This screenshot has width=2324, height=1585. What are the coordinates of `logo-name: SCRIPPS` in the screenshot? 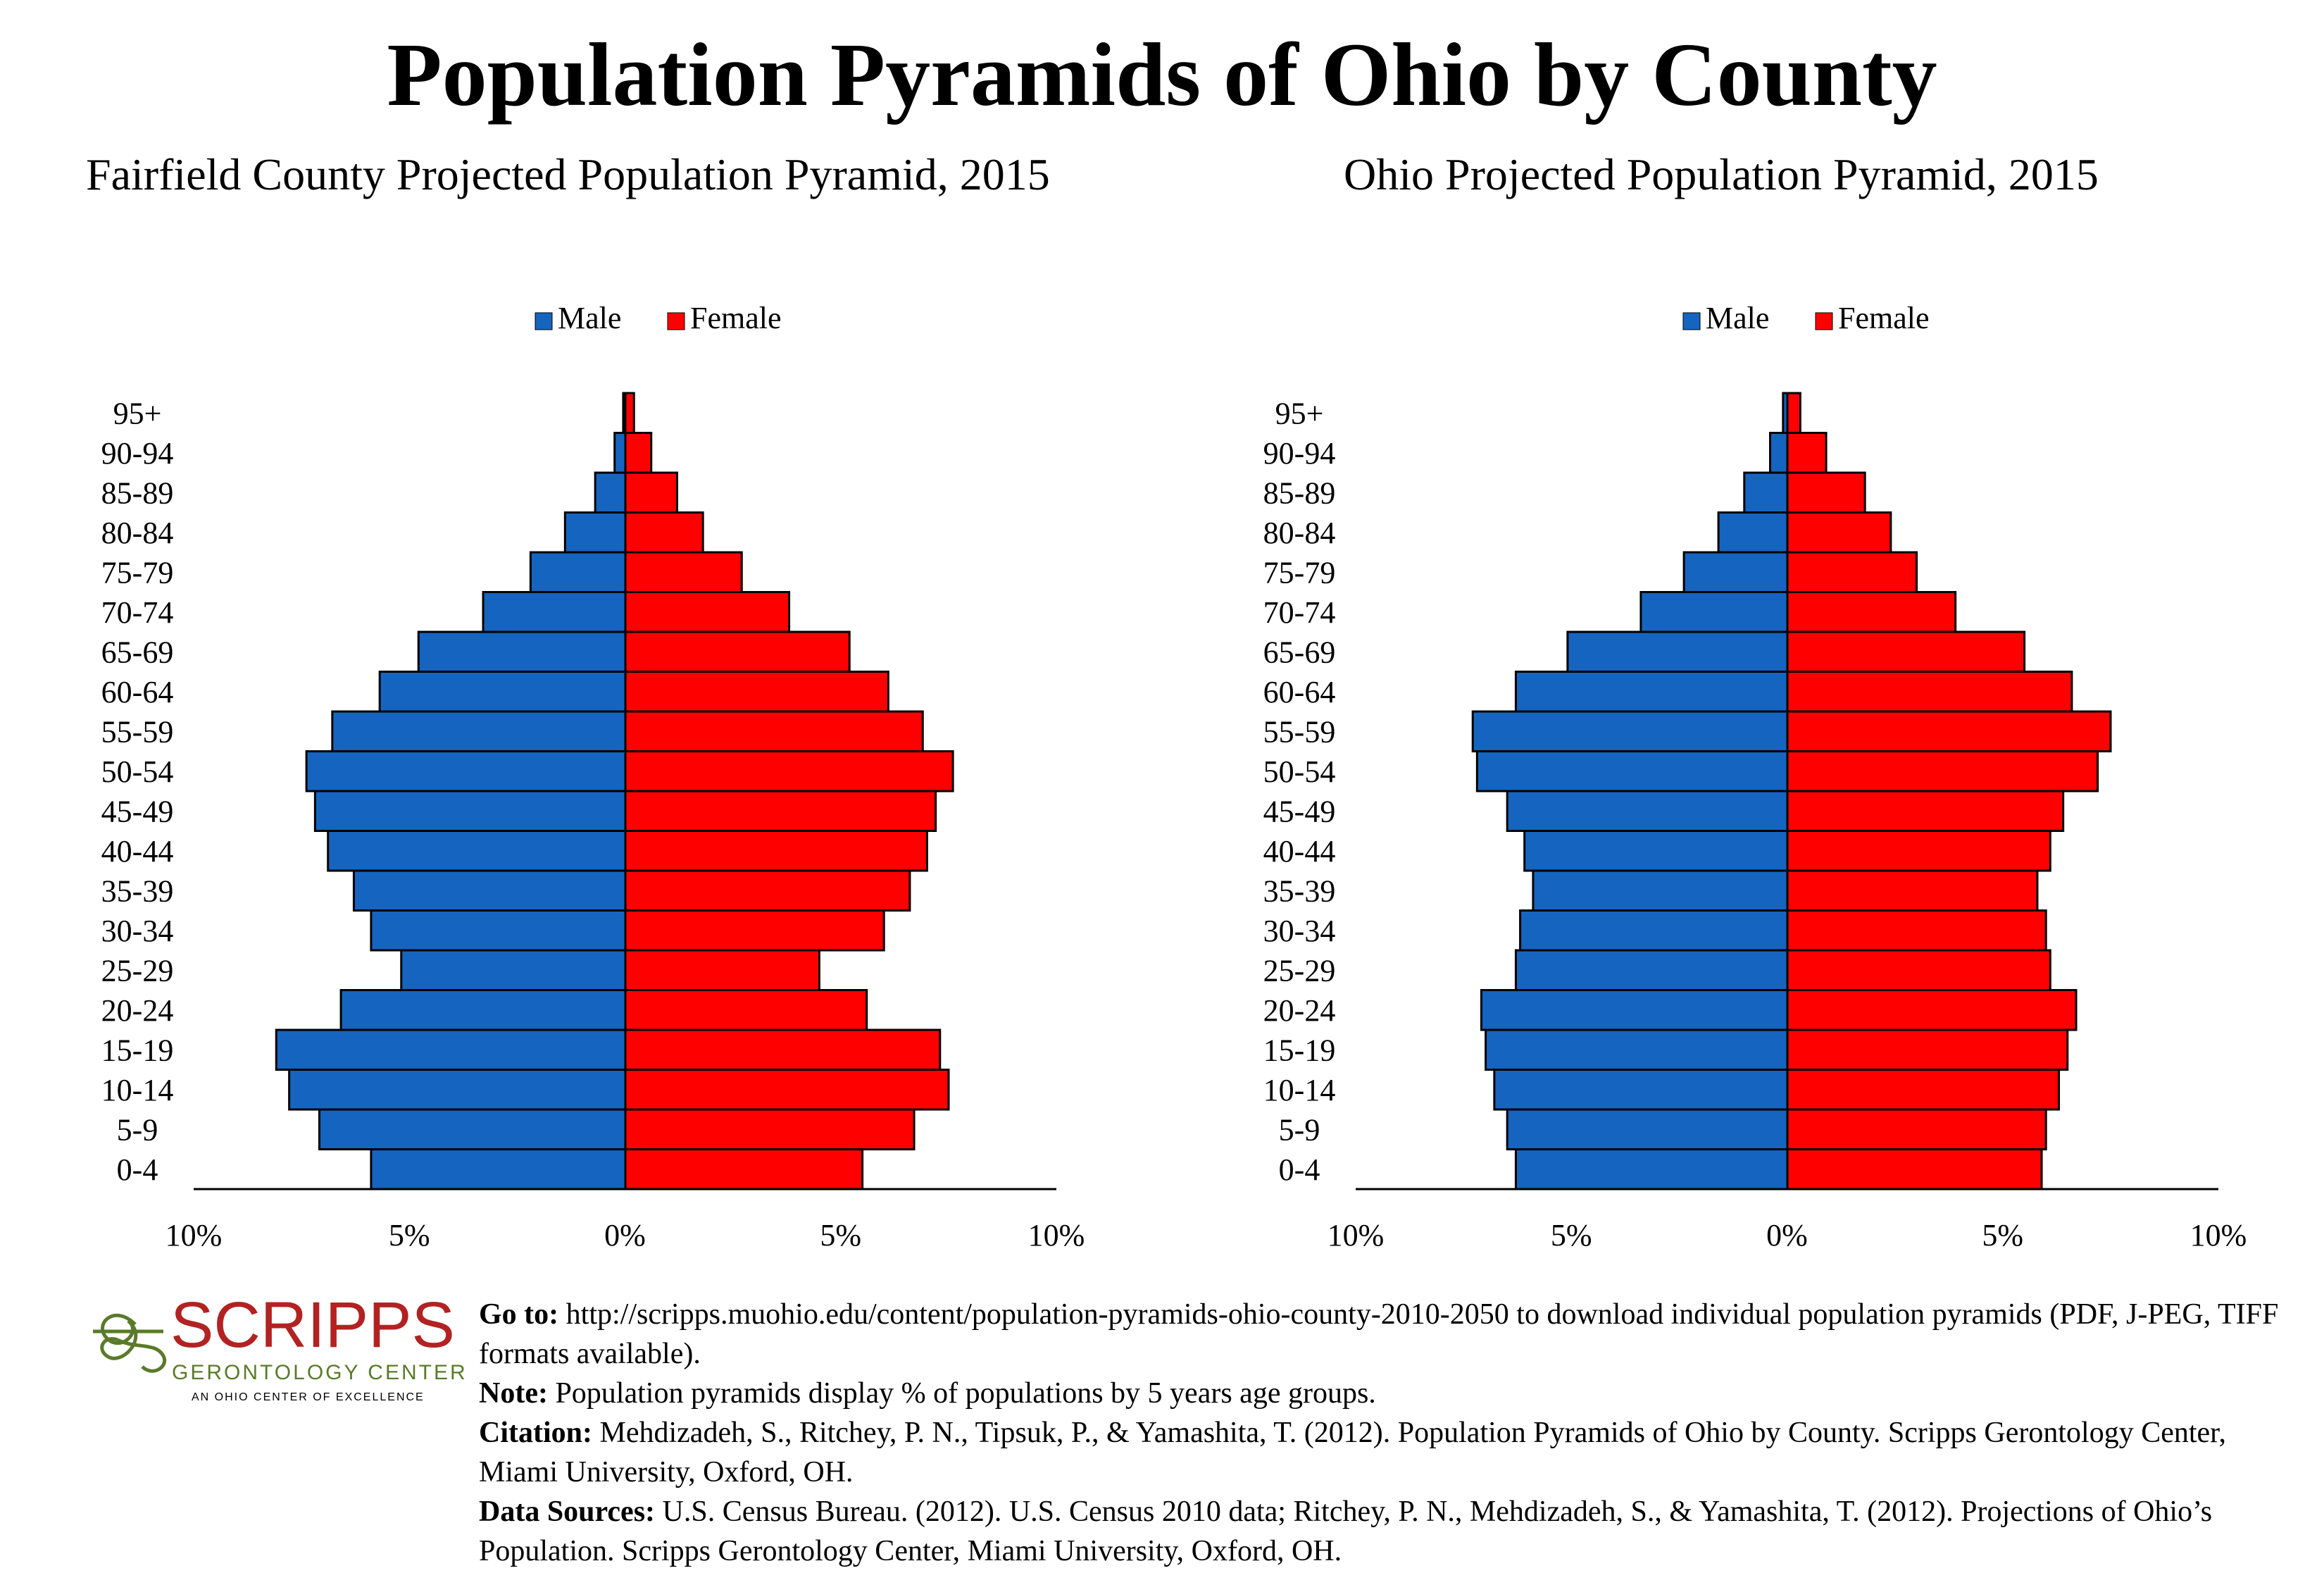 It's located at (312, 1325).